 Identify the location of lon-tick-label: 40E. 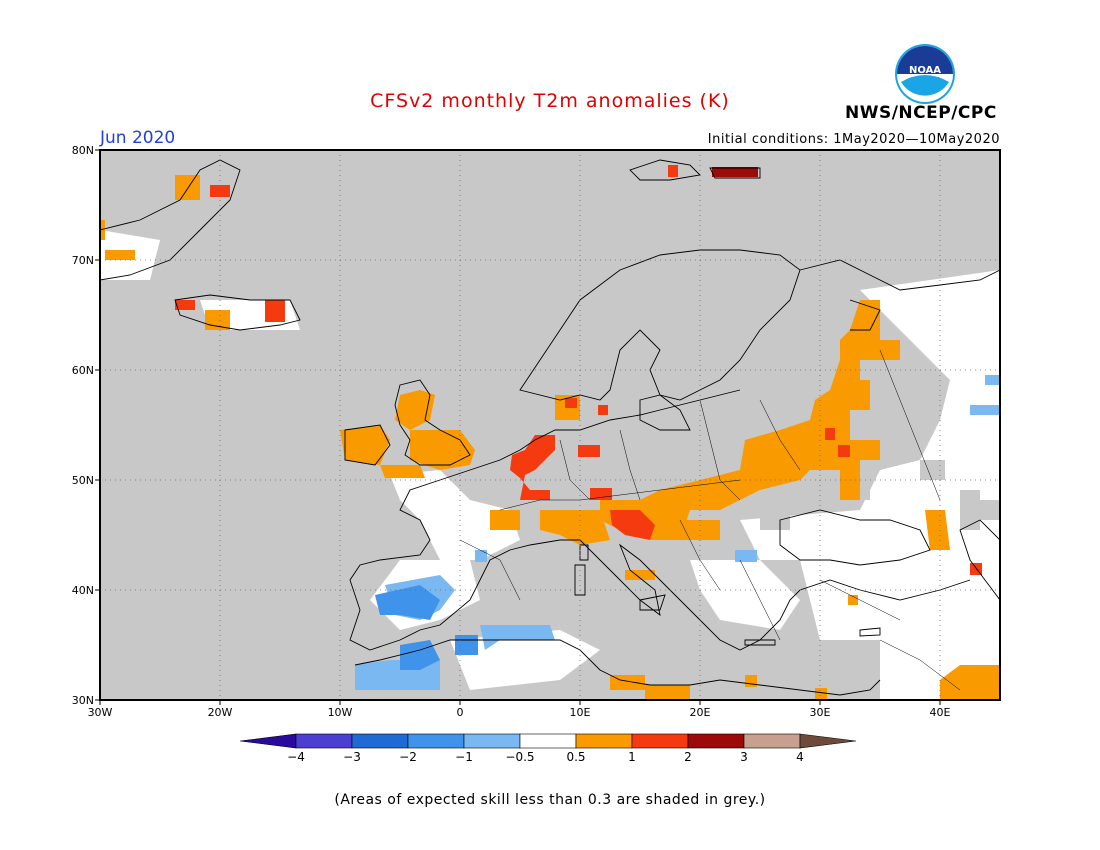
(940, 712).